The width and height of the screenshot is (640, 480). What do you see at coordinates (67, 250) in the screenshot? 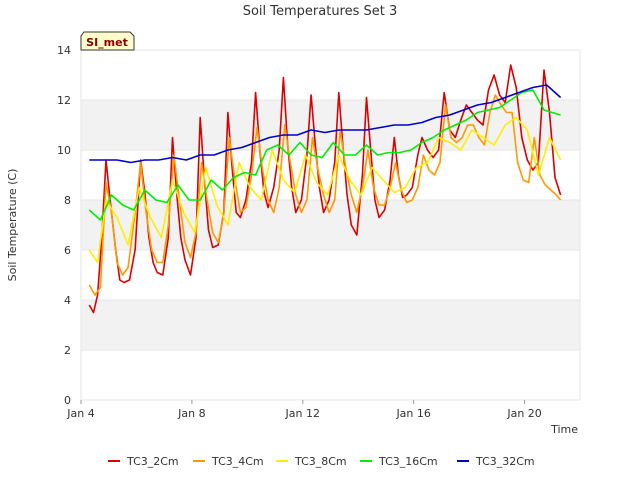
I see `y-tick-label: 6` at bounding box center [67, 250].